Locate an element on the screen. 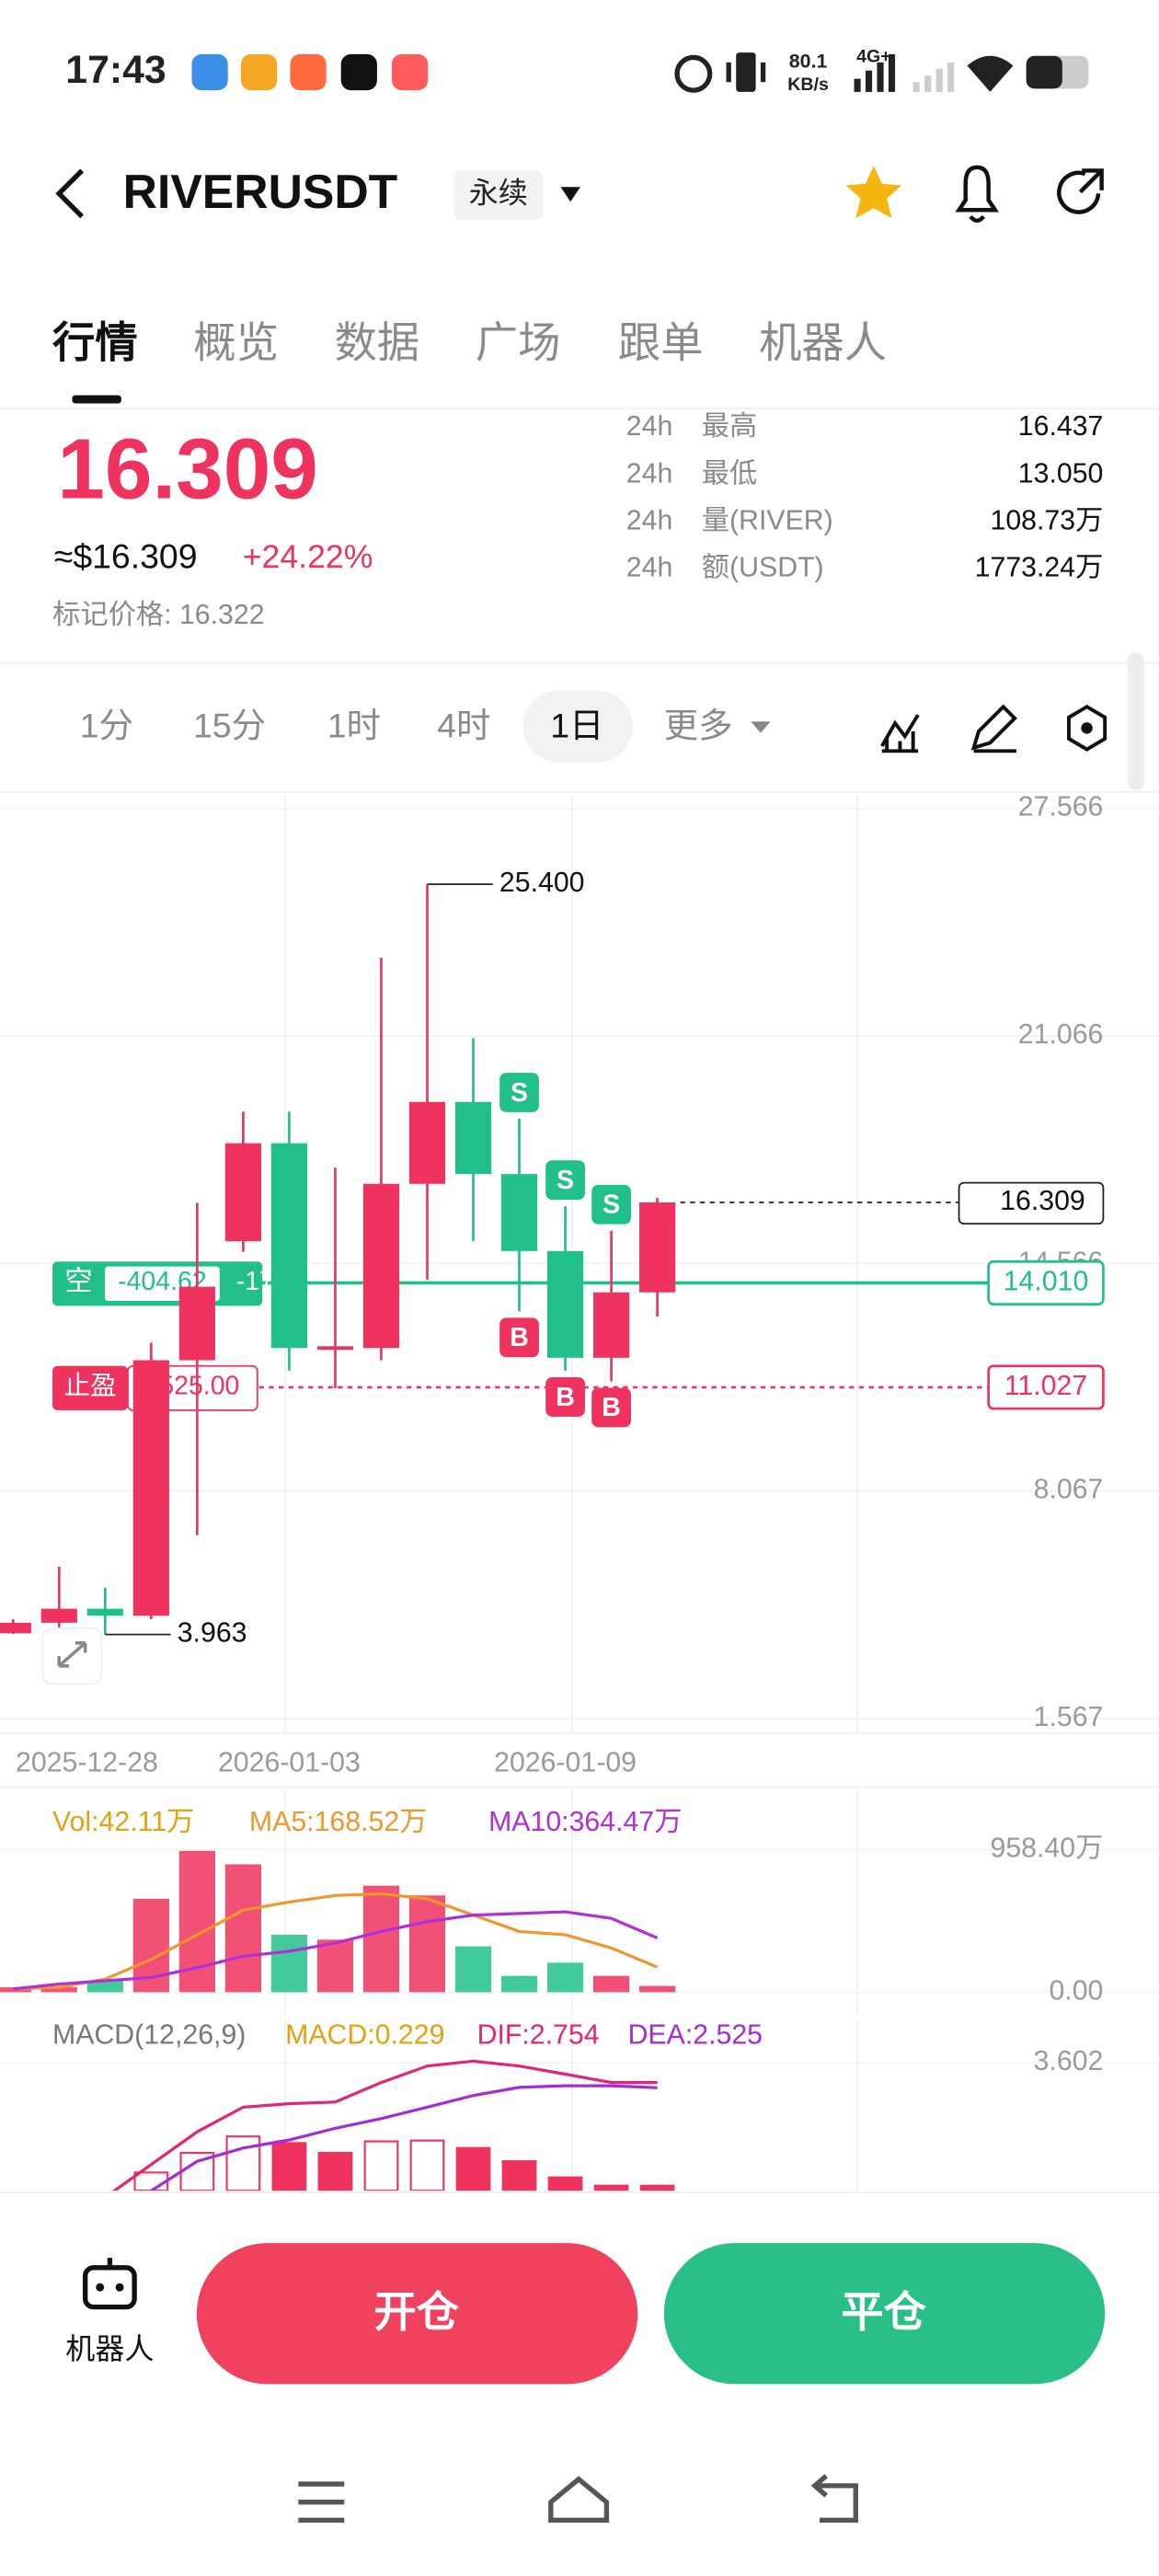  macd-title: MACD(12,26,9) is located at coordinates (149, 2035).